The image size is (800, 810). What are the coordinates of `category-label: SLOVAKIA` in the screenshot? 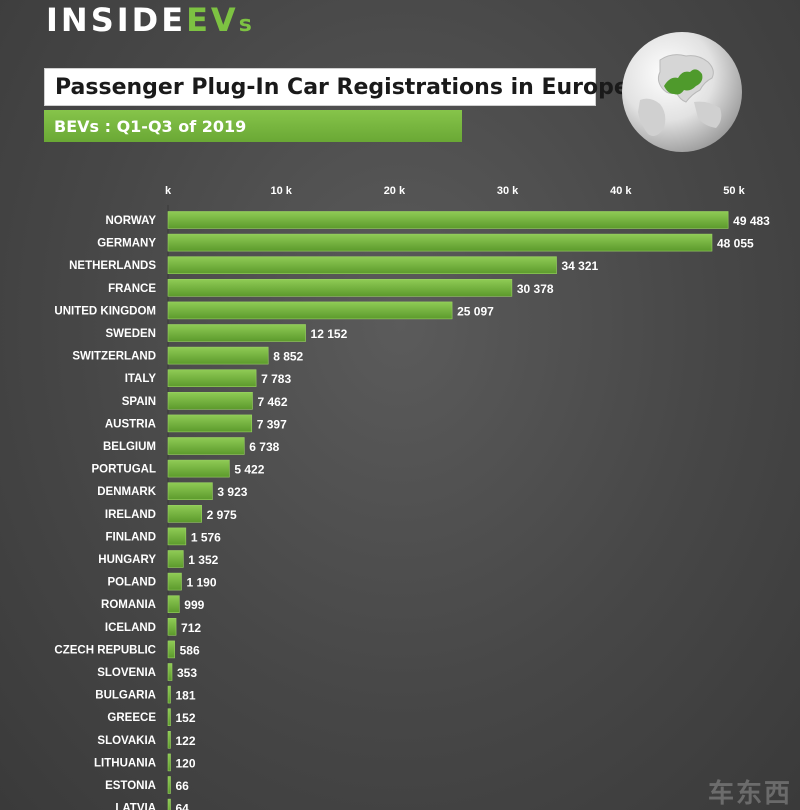 It's located at (126, 741).